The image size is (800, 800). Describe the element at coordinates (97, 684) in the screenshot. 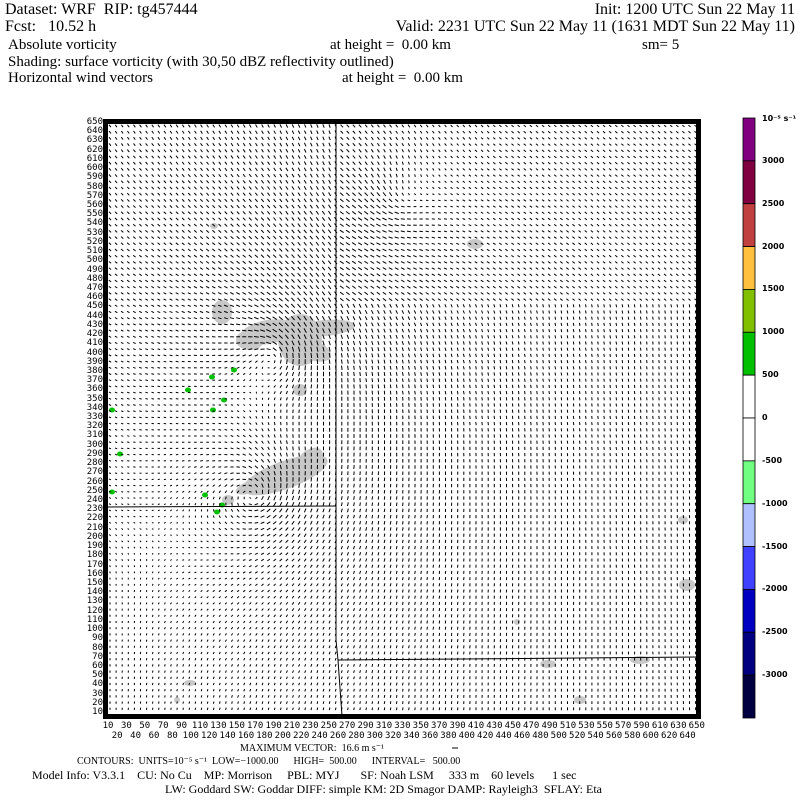

I see `y-tick-label: 40` at that location.